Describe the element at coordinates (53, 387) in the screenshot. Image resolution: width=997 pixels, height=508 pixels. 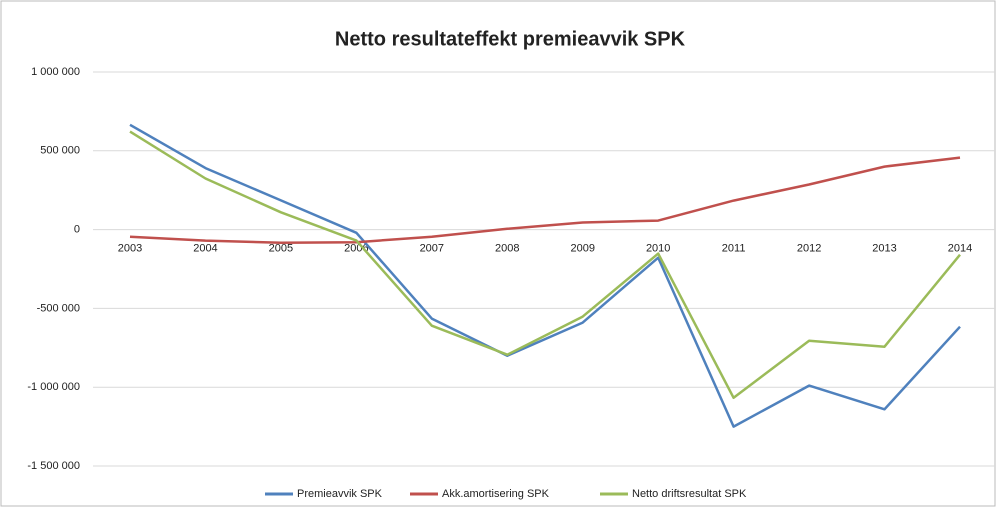
I see `y-tick-label: -1 000 000` at that location.